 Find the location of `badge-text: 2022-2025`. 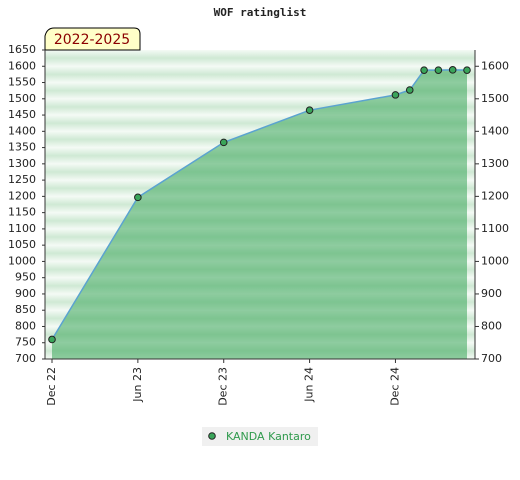

badge-text: 2022-2025 is located at coordinates (92, 40).